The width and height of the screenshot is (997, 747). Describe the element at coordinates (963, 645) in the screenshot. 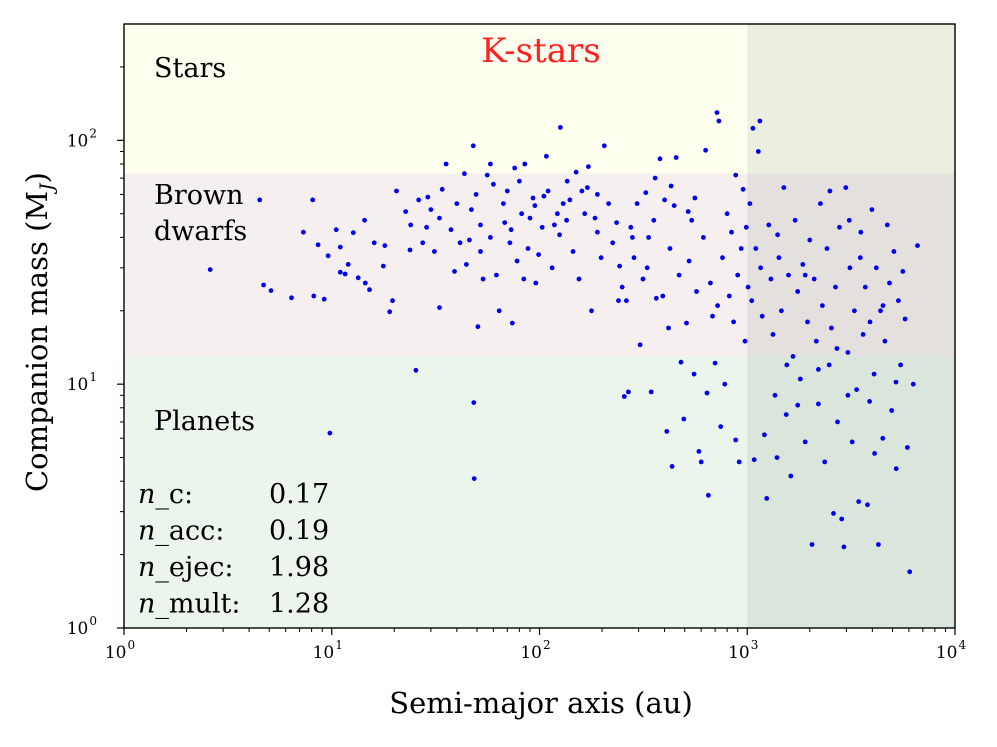

I see `x-tick-exponent: 4` at that location.